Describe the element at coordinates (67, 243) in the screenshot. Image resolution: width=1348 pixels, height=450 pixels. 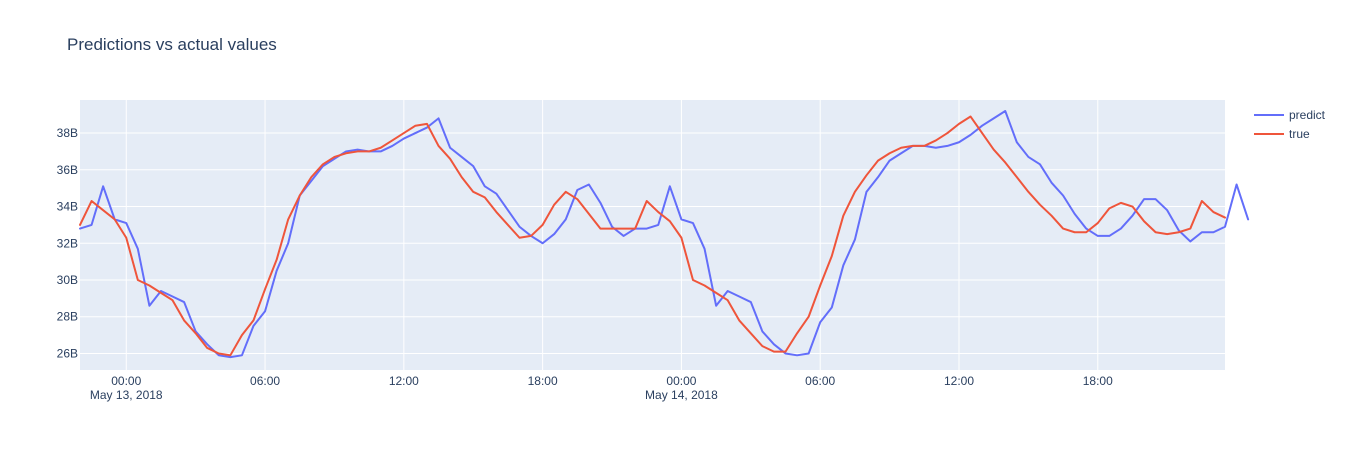
I see `y-tick-label: 32B` at that location.